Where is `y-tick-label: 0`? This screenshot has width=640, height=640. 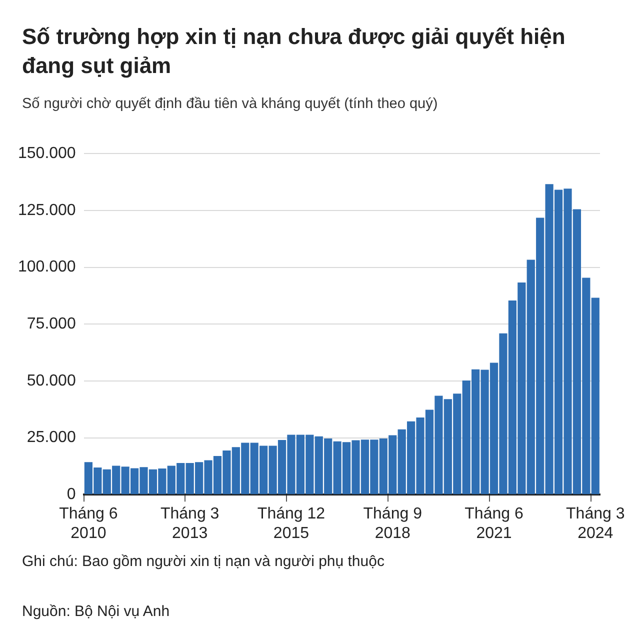
y-tick-label: 0 is located at coordinates (71, 495).